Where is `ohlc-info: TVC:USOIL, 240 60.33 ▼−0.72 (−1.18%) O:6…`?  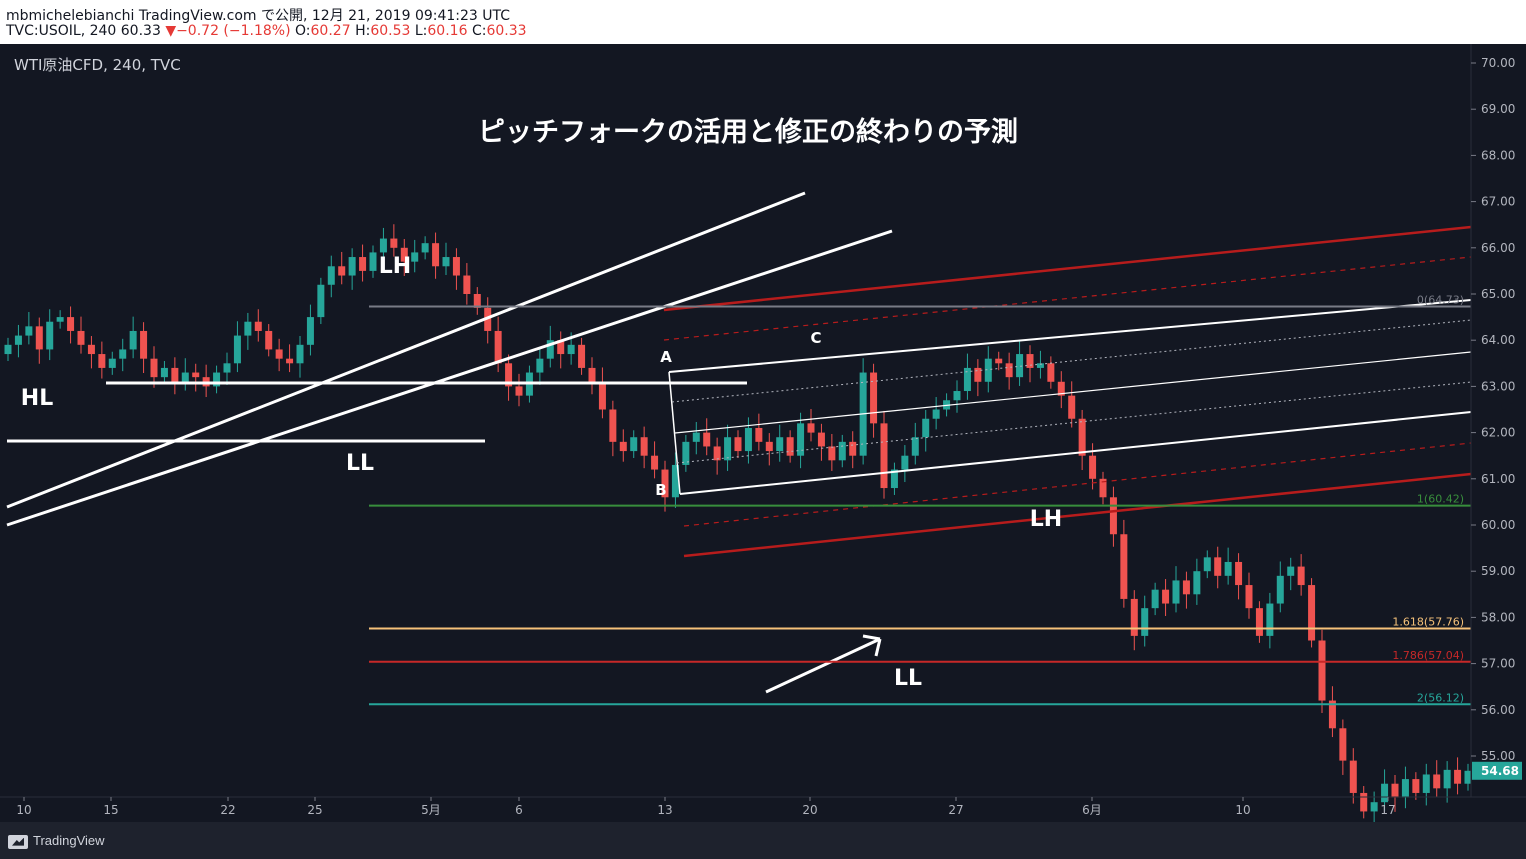
ohlc-info: TVC:USOIL, 240 60.33 ▼−0.72 (−1.18%) O:6… is located at coordinates (266, 31).